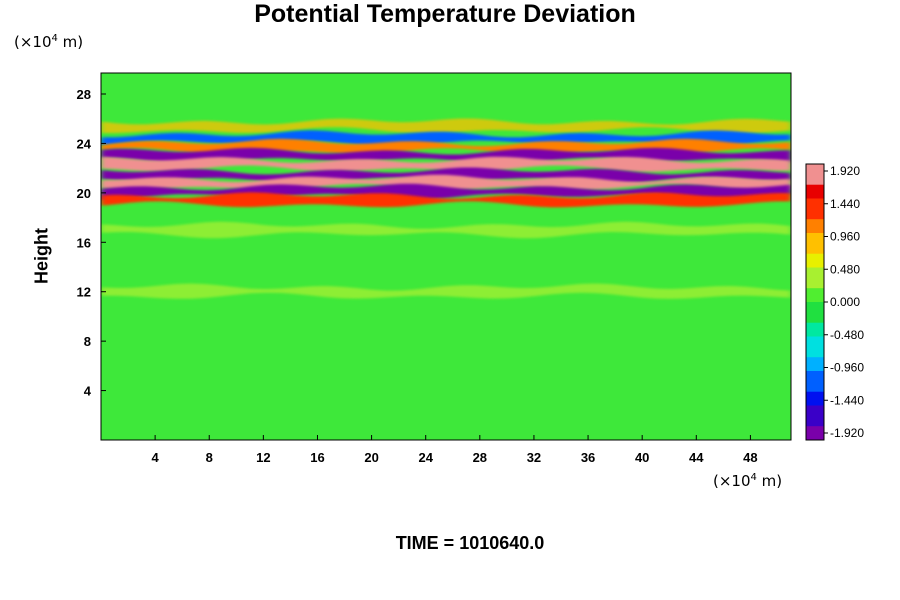 This screenshot has height=600, width=900. Describe the element at coordinates (847, 368) in the screenshot. I see `colorbar-tick-label: -0.960` at that location.